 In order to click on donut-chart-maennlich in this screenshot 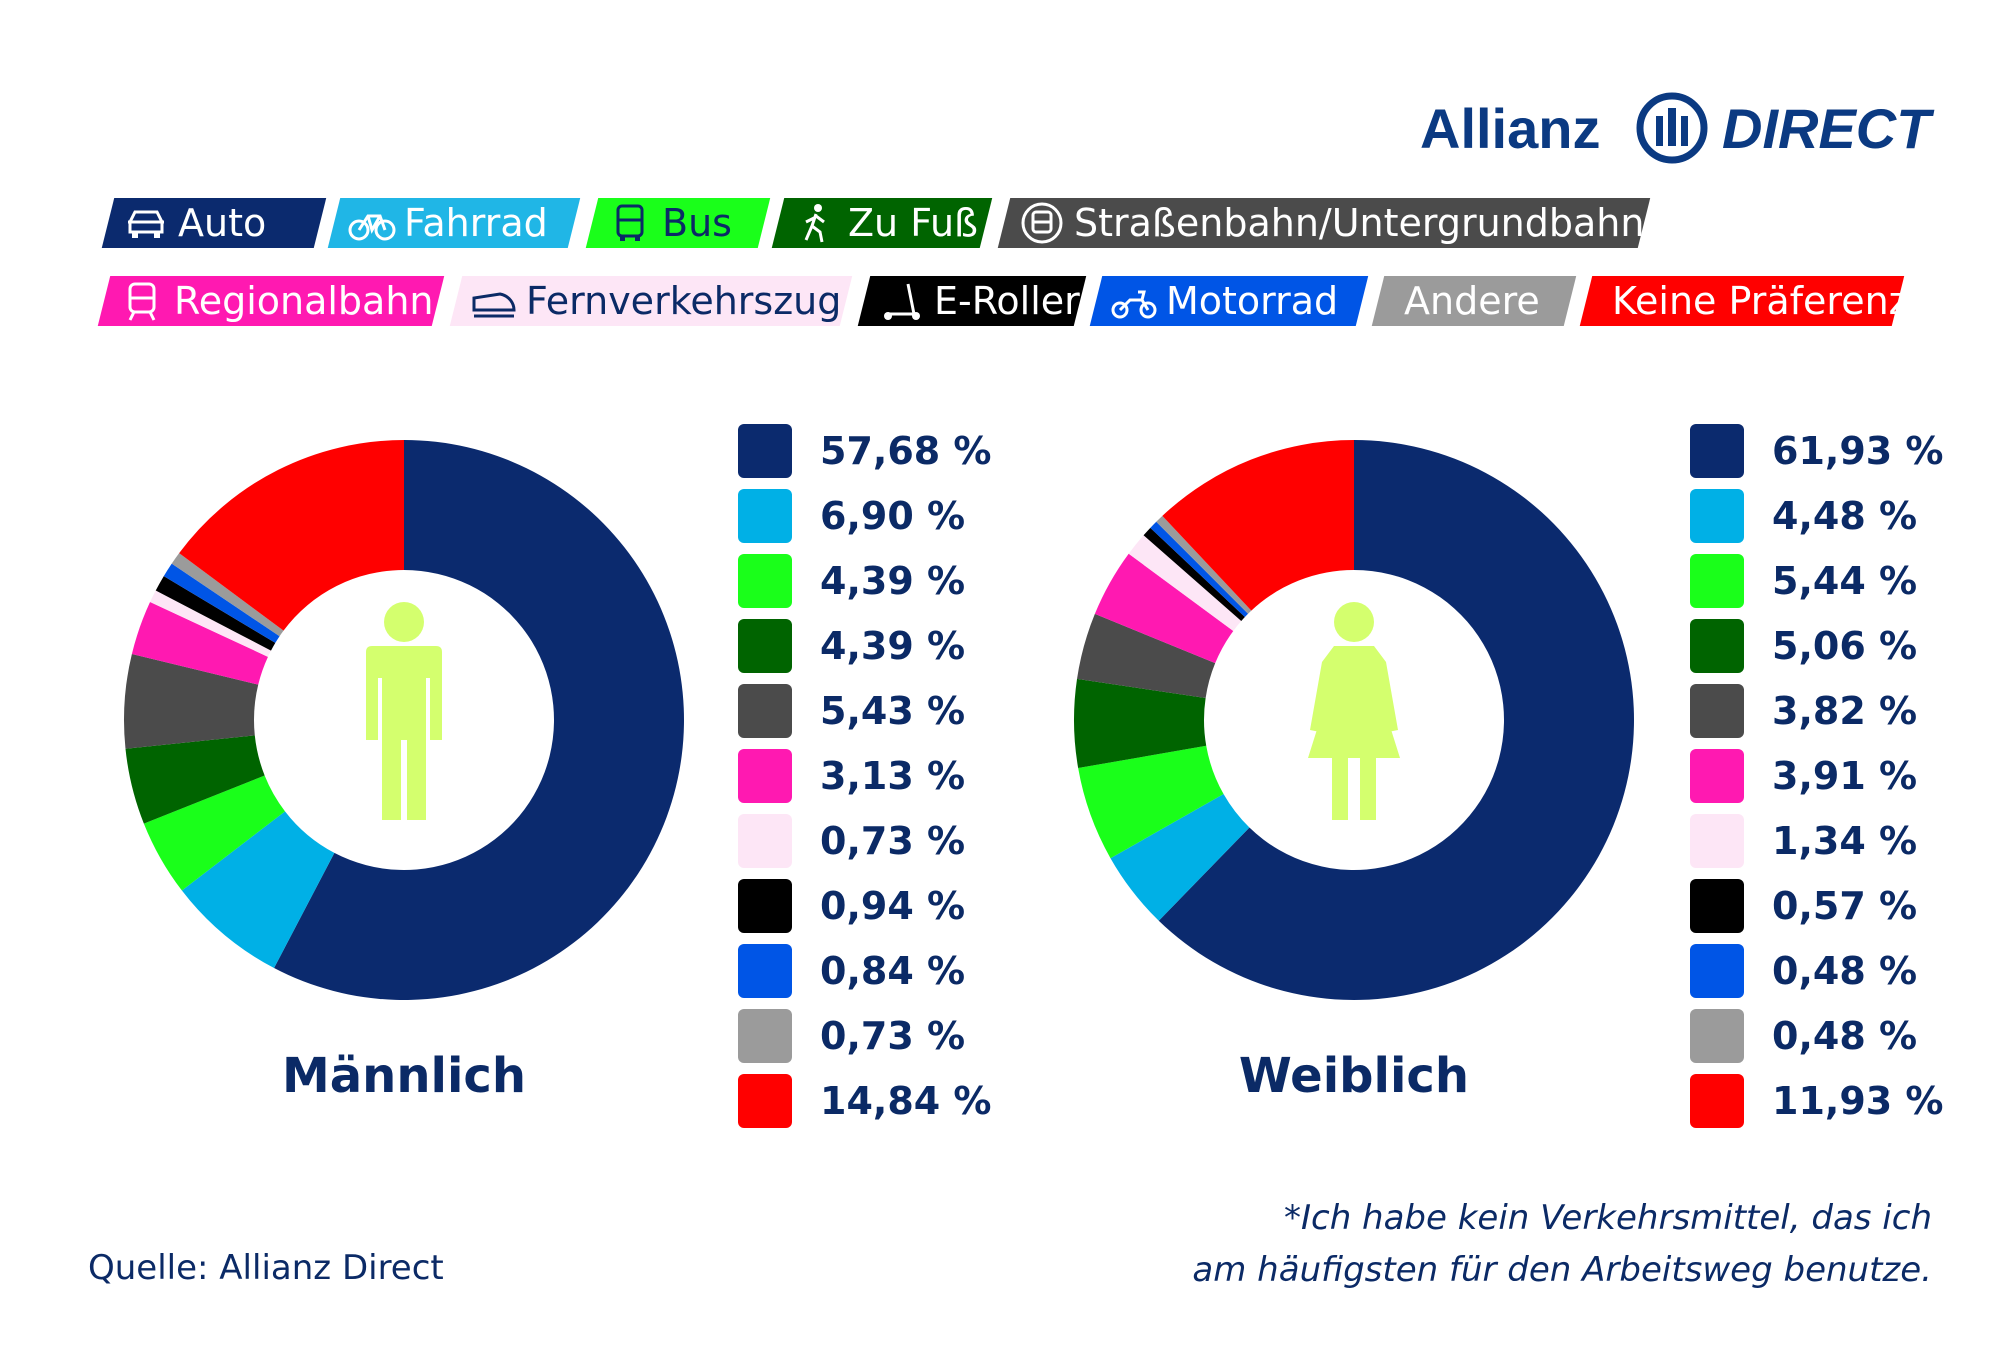, I will do `click(403, 720)`.